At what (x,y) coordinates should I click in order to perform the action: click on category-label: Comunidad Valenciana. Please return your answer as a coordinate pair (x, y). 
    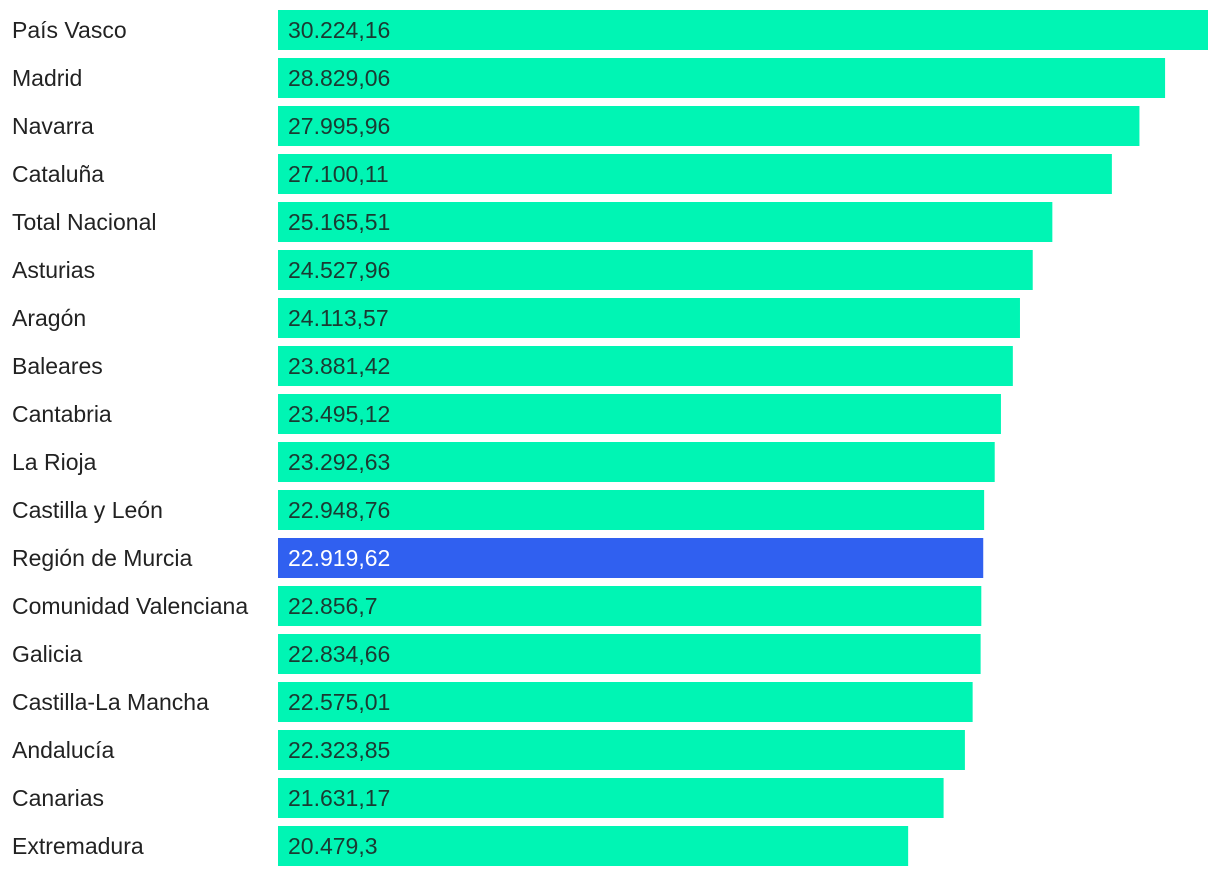
    Looking at the image, I should click on (130, 606).